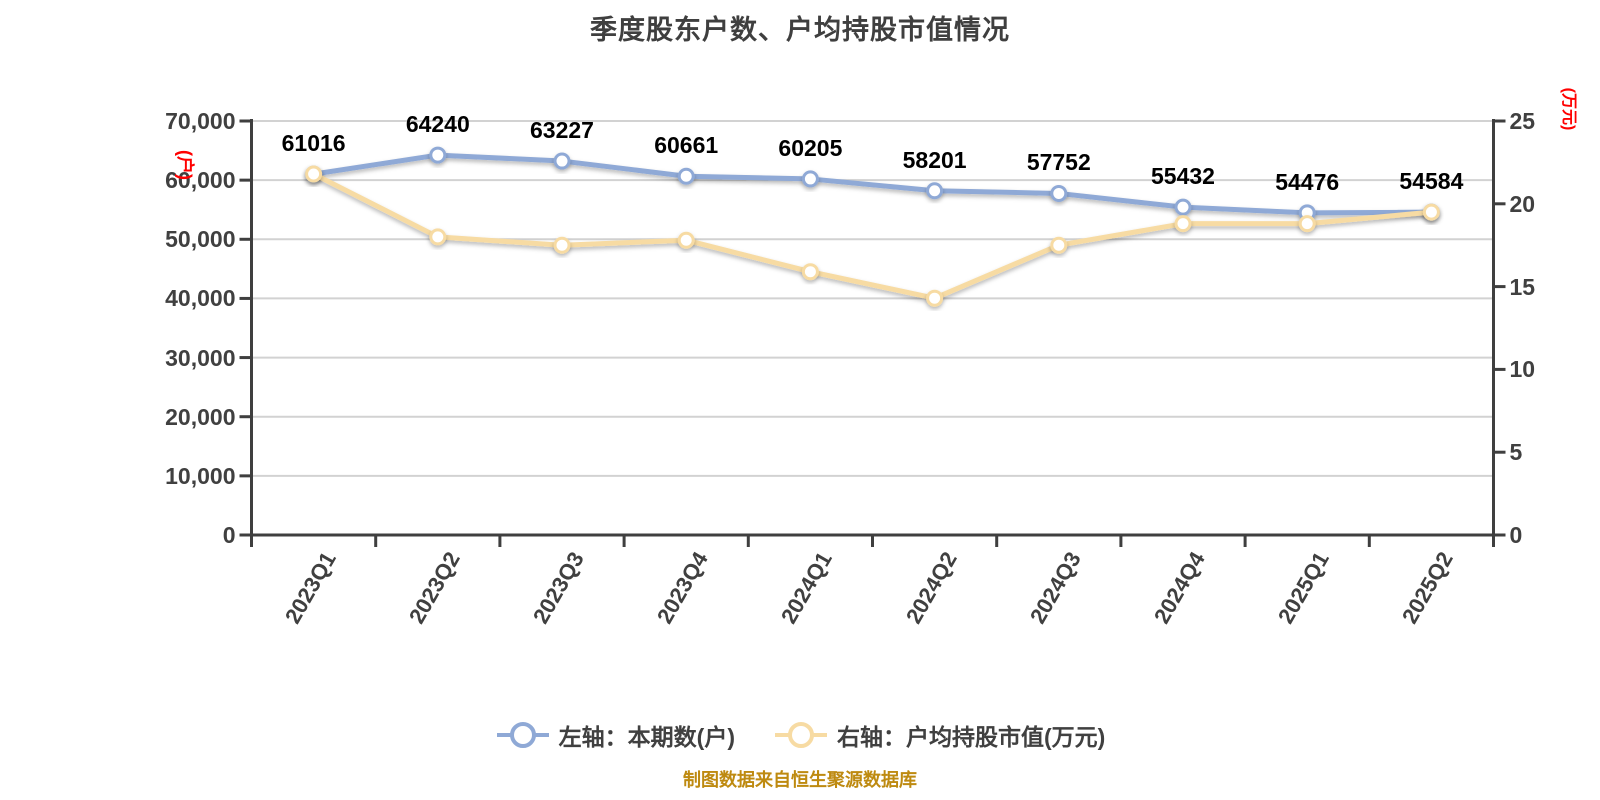 Image resolution: width=1600 pixels, height=800 pixels. Describe the element at coordinates (810, 147) in the screenshot. I see `data-label-2024Q1: 60205` at that location.